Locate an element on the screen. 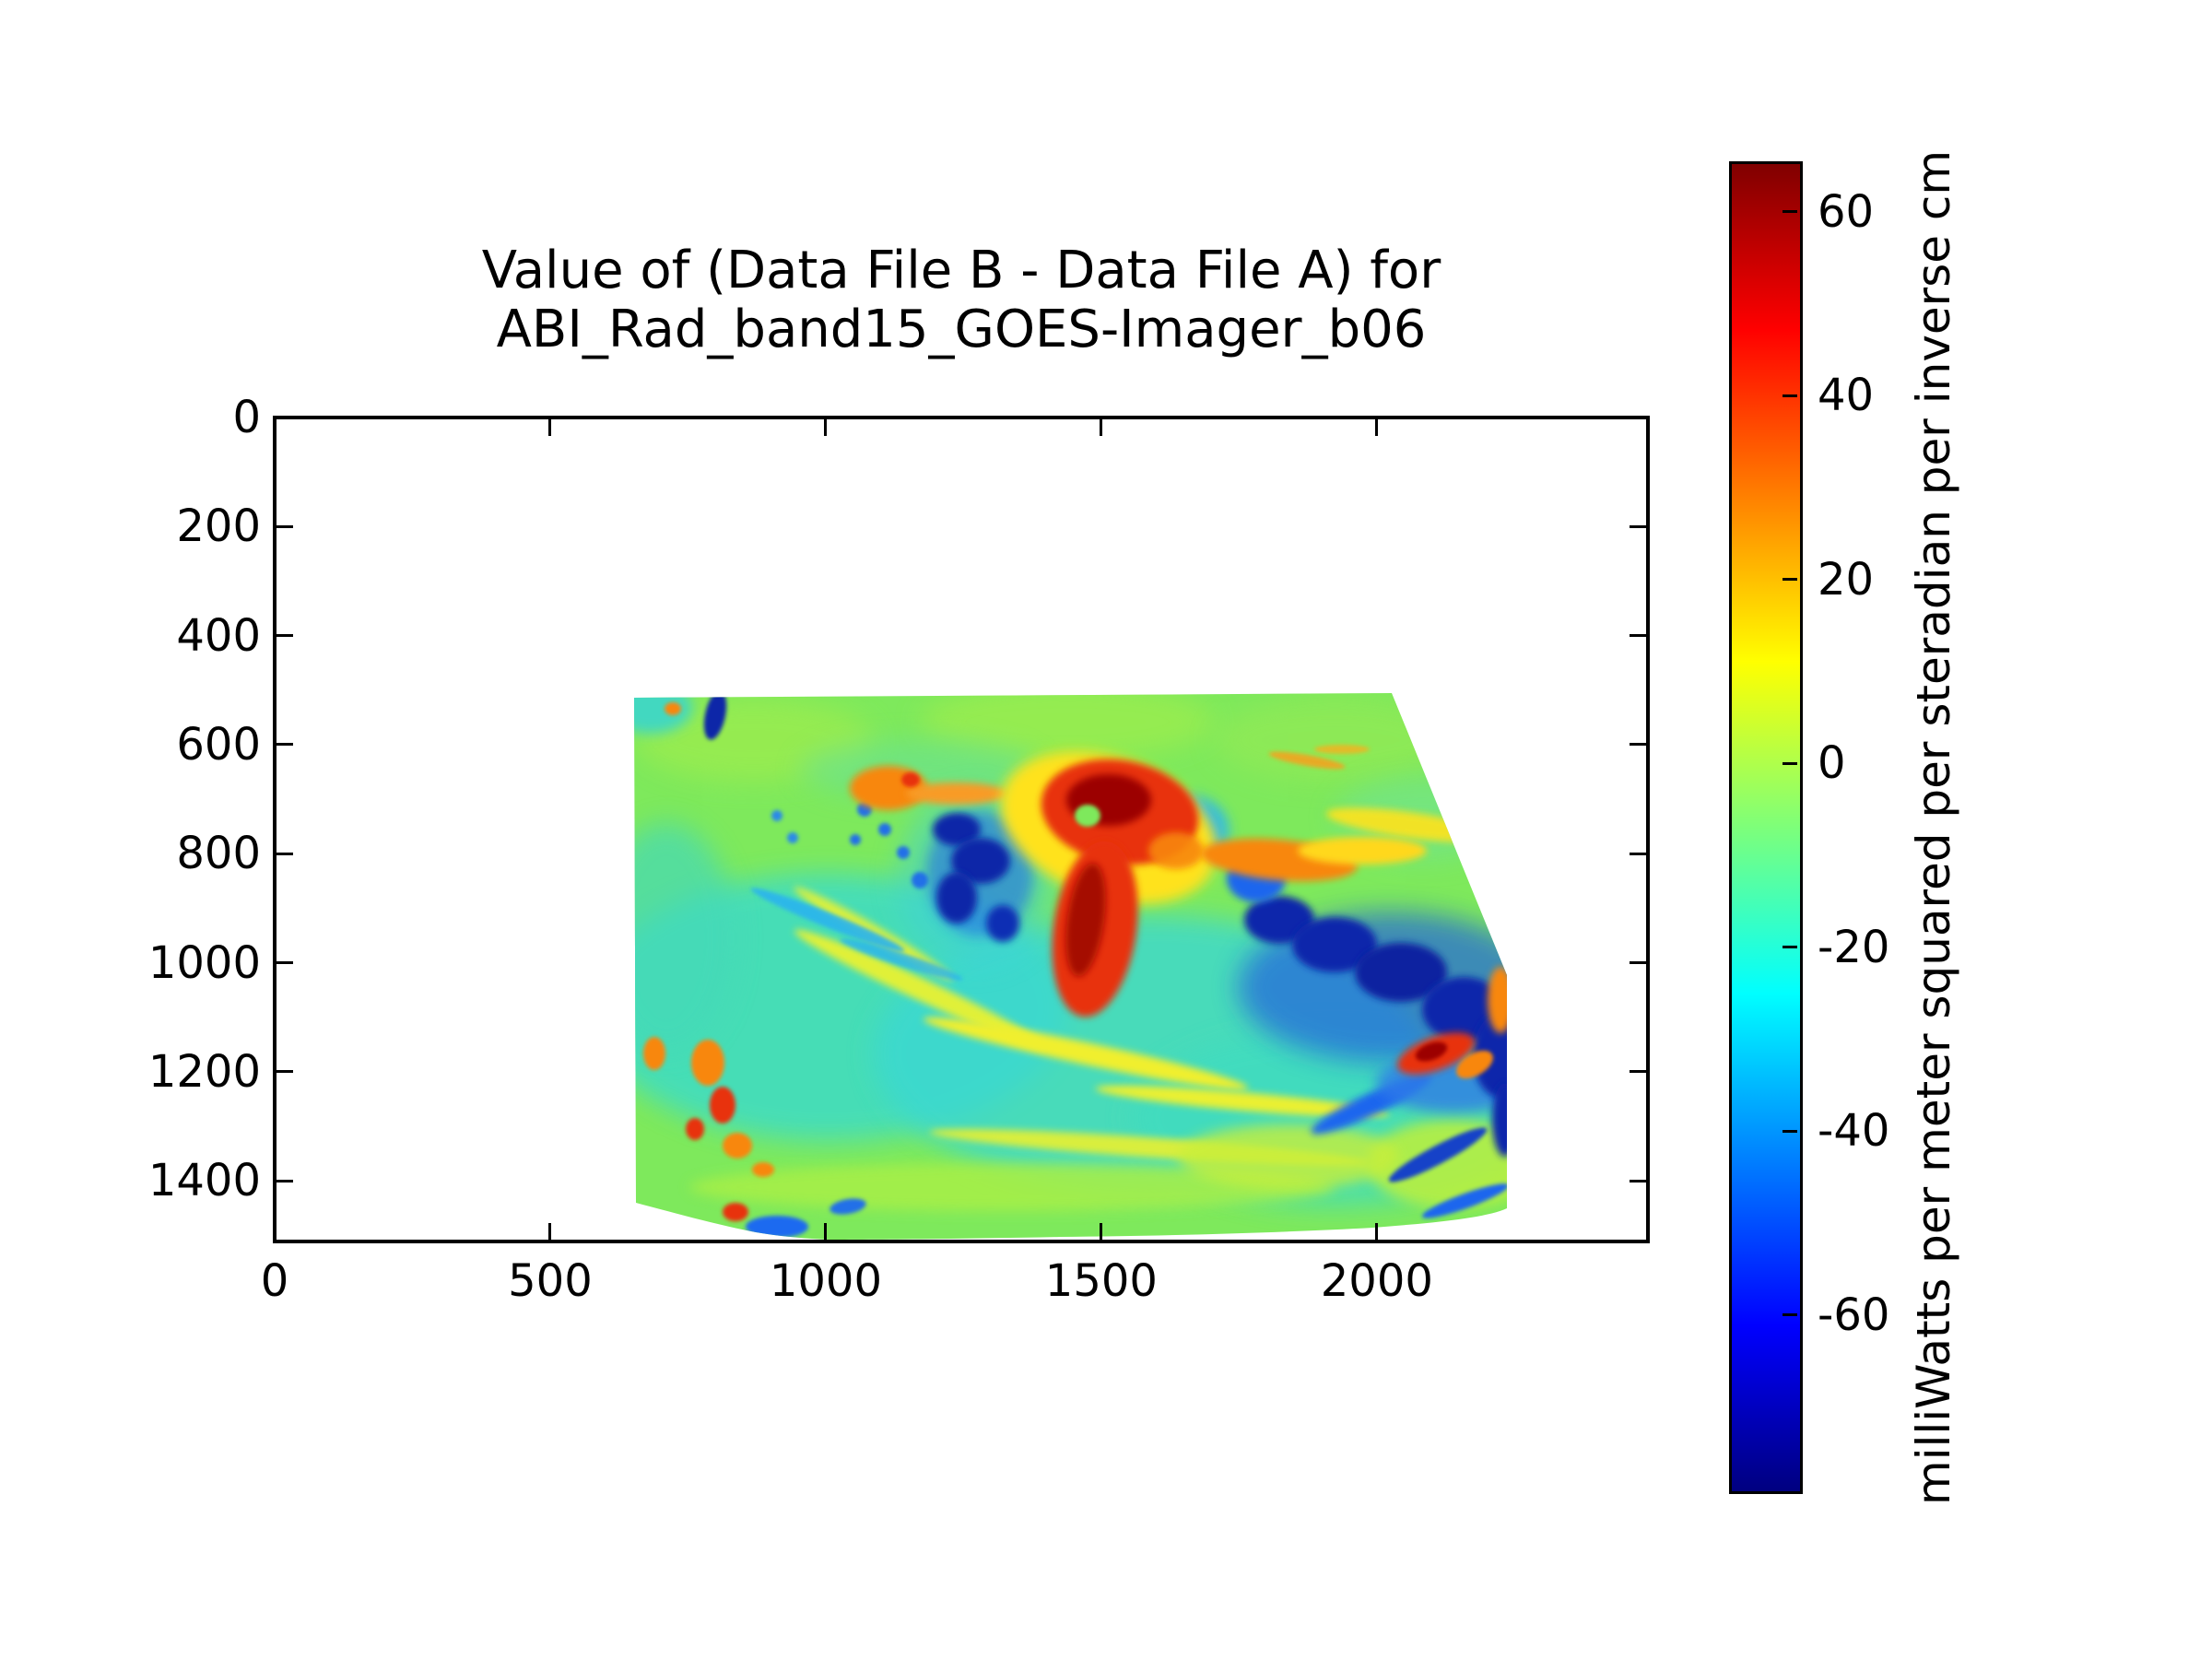 This screenshot has height=1659, width=2212. y-tick-label: 600 is located at coordinates (218, 744).